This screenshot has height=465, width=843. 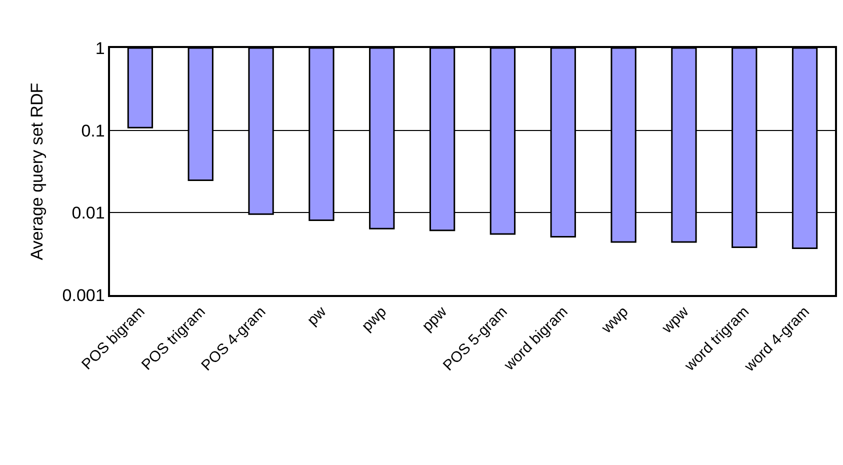 I want to click on y-axis-title: Average query set RDF, so click(x=36, y=171).